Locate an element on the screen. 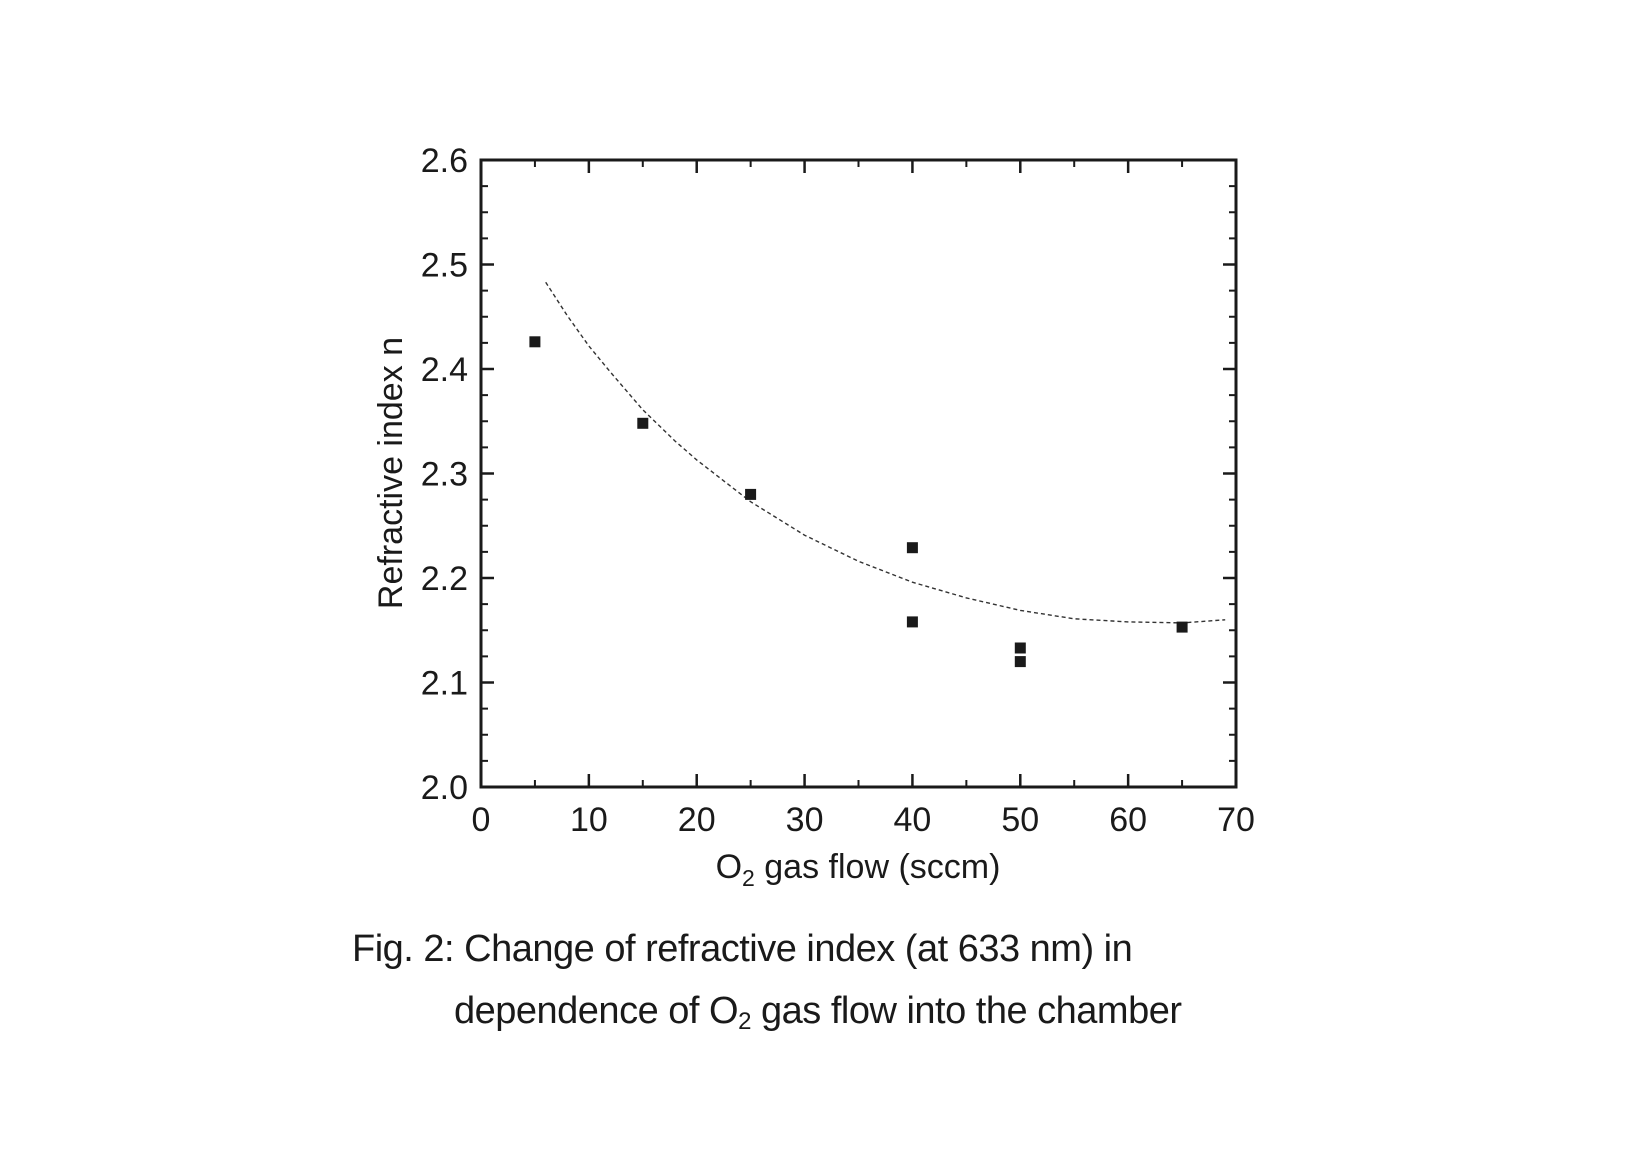 Image resolution: width=1627 pixels, height=1159 pixels. y-tick-label: 2.2 is located at coordinates (444, 579).